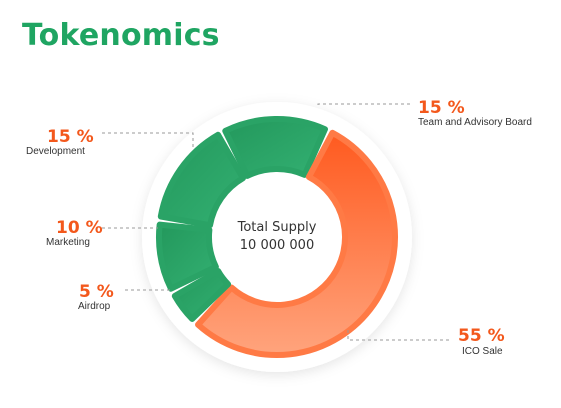 The image size is (561, 408). I want to click on pct-airdrop: 5 %, so click(96, 292).